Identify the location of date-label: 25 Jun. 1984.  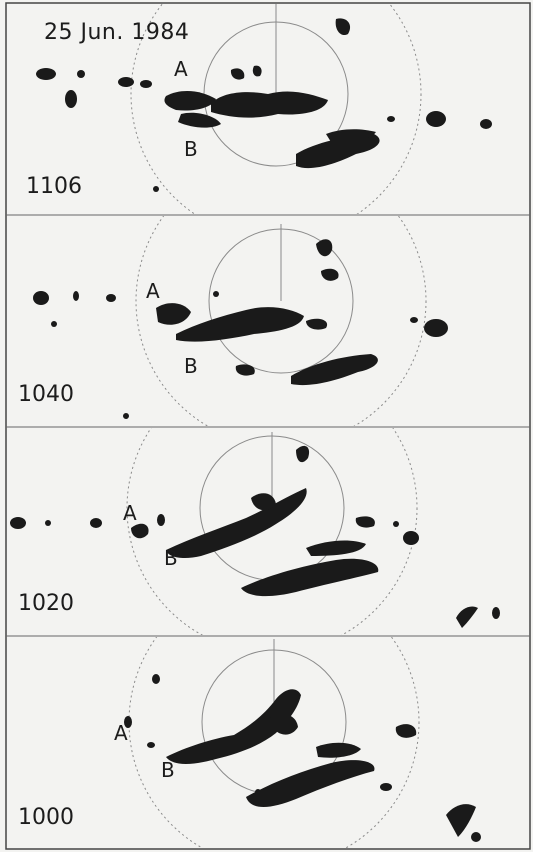
(117, 32).